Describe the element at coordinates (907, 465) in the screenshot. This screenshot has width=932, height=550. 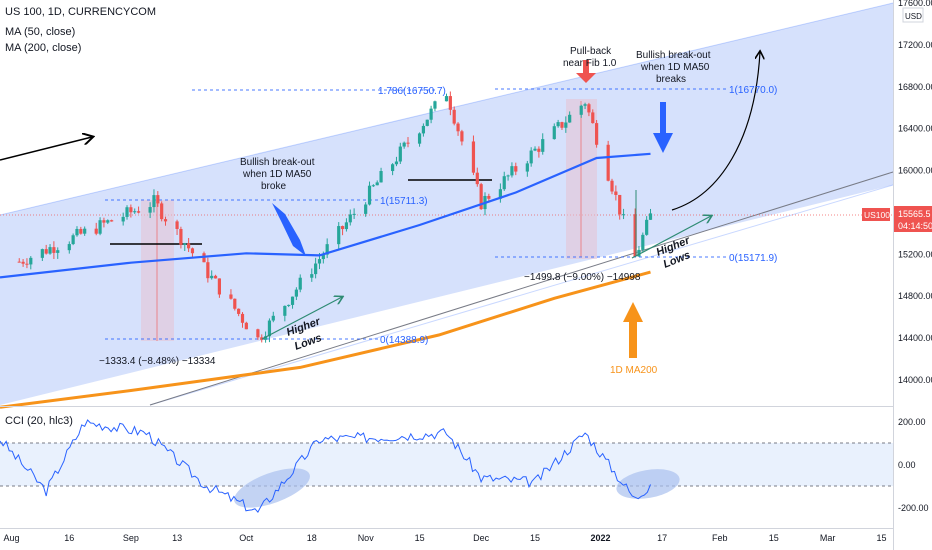
I see `cci-tick-label: 0.00` at that location.